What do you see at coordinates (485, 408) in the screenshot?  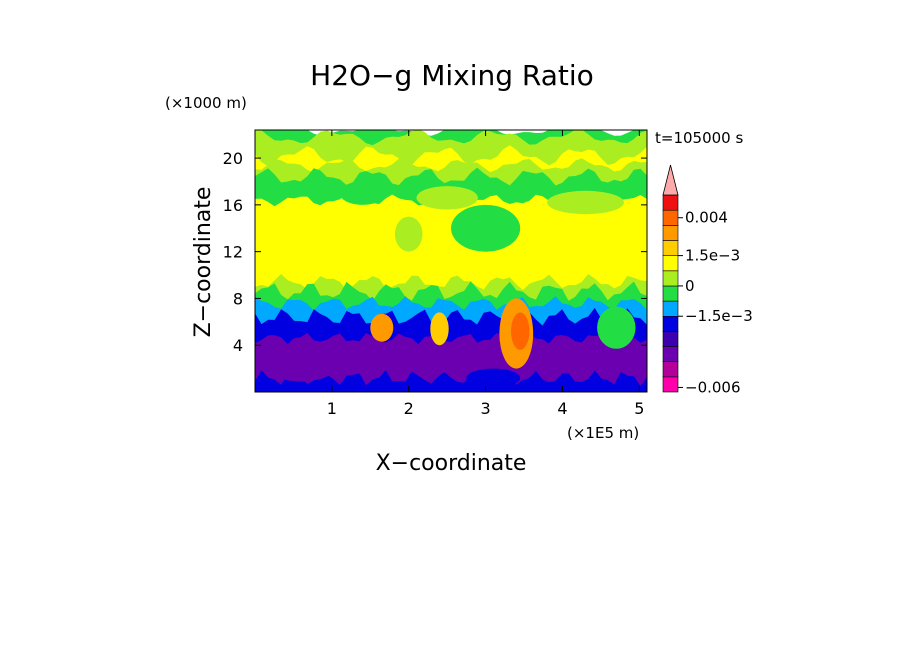 I see `x-tick-label: 3` at bounding box center [485, 408].